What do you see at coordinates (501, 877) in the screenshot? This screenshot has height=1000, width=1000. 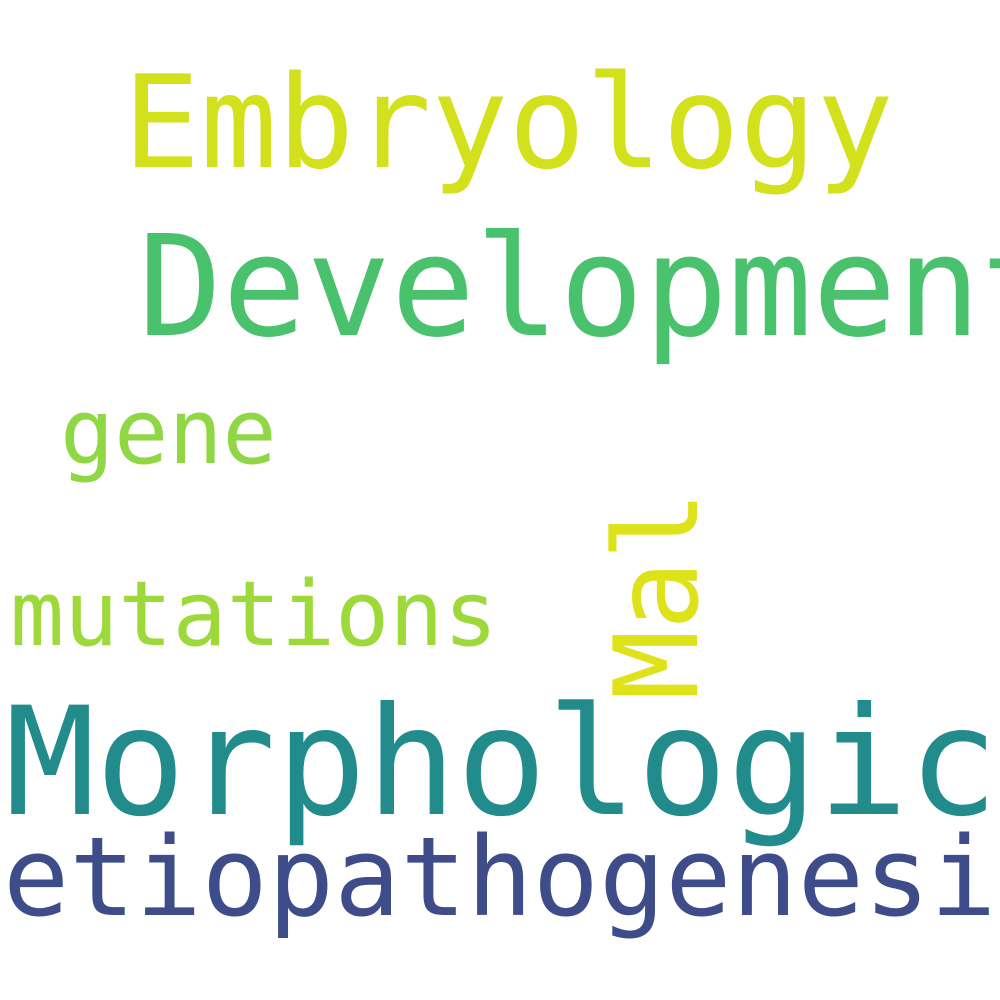 I see `word-etiopathogenesis: etiopathogenesis` at bounding box center [501, 877].